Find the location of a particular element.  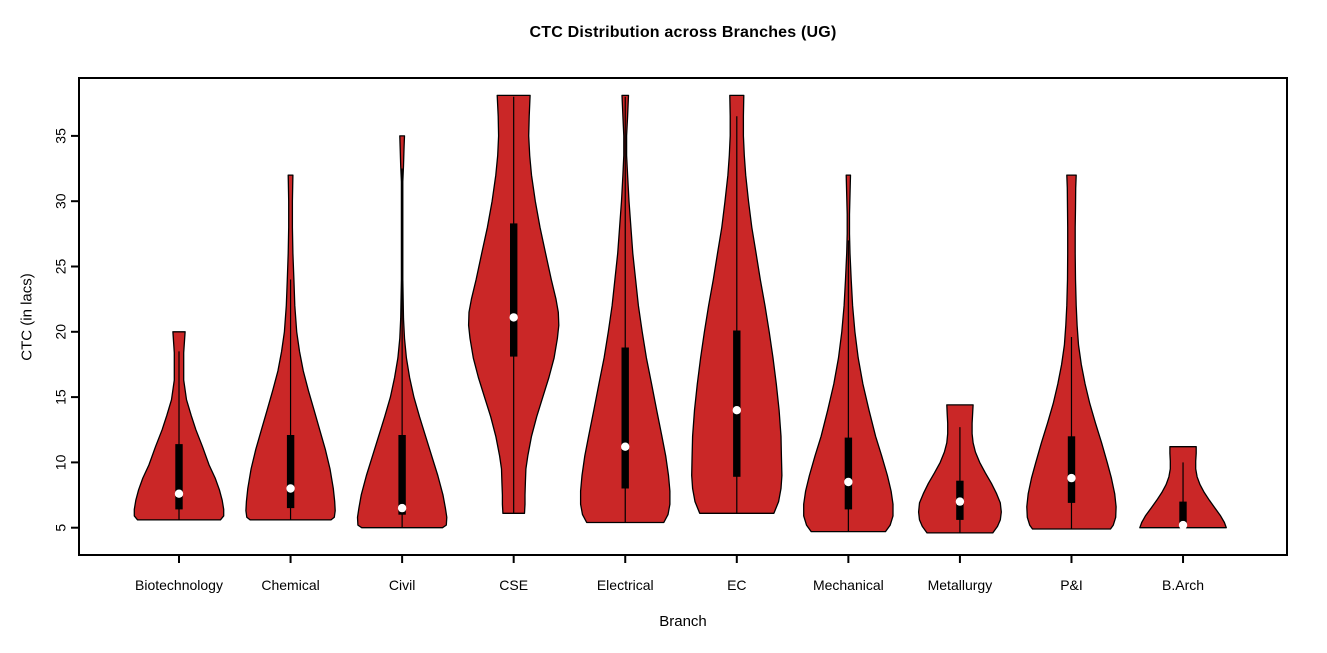

median-dot-P&I is located at coordinates (1071, 478).